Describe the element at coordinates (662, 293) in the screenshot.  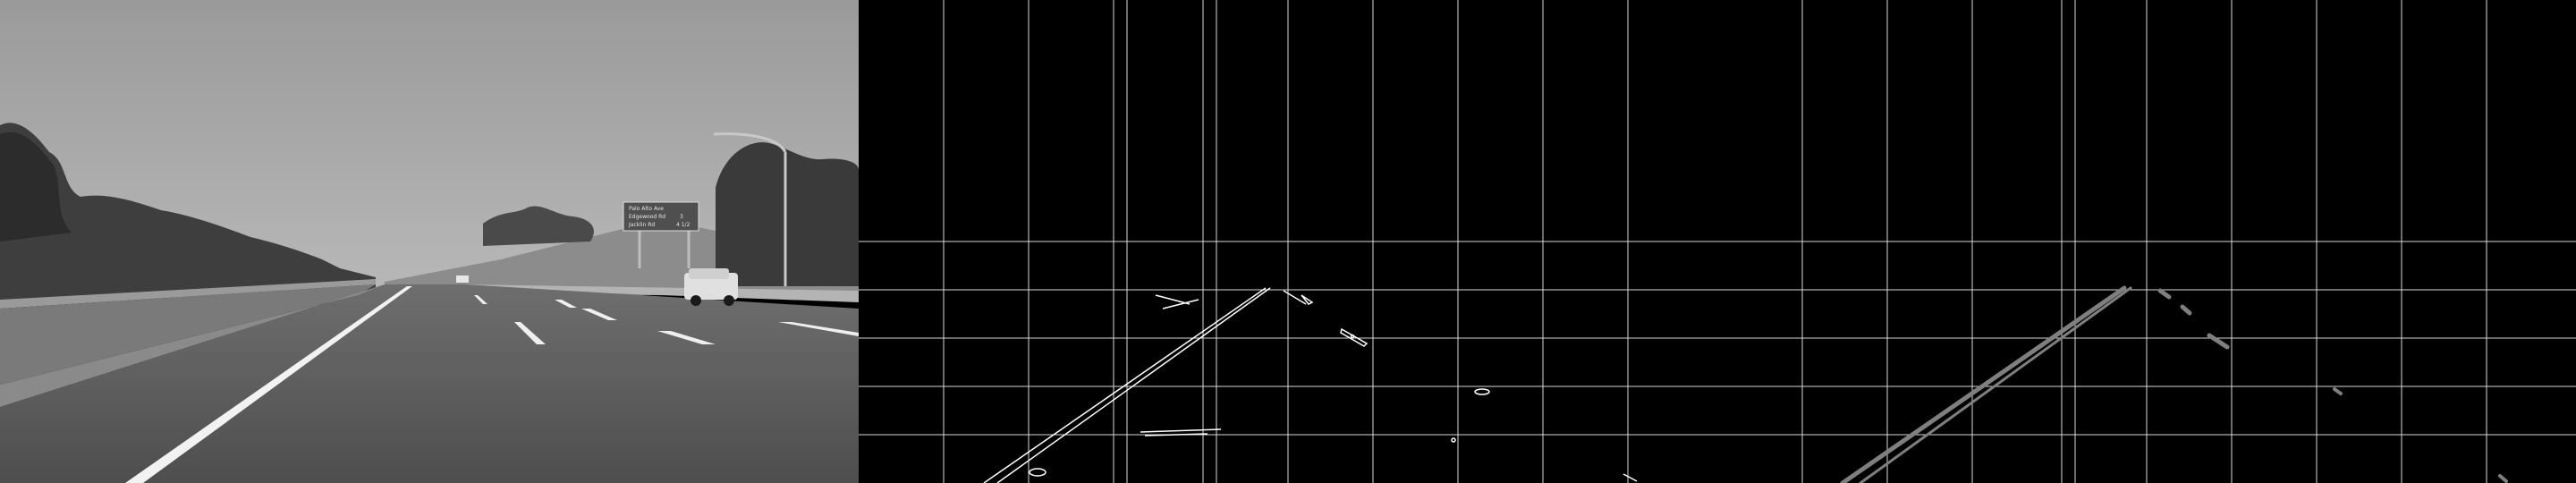
I see `right-guardrail` at that location.